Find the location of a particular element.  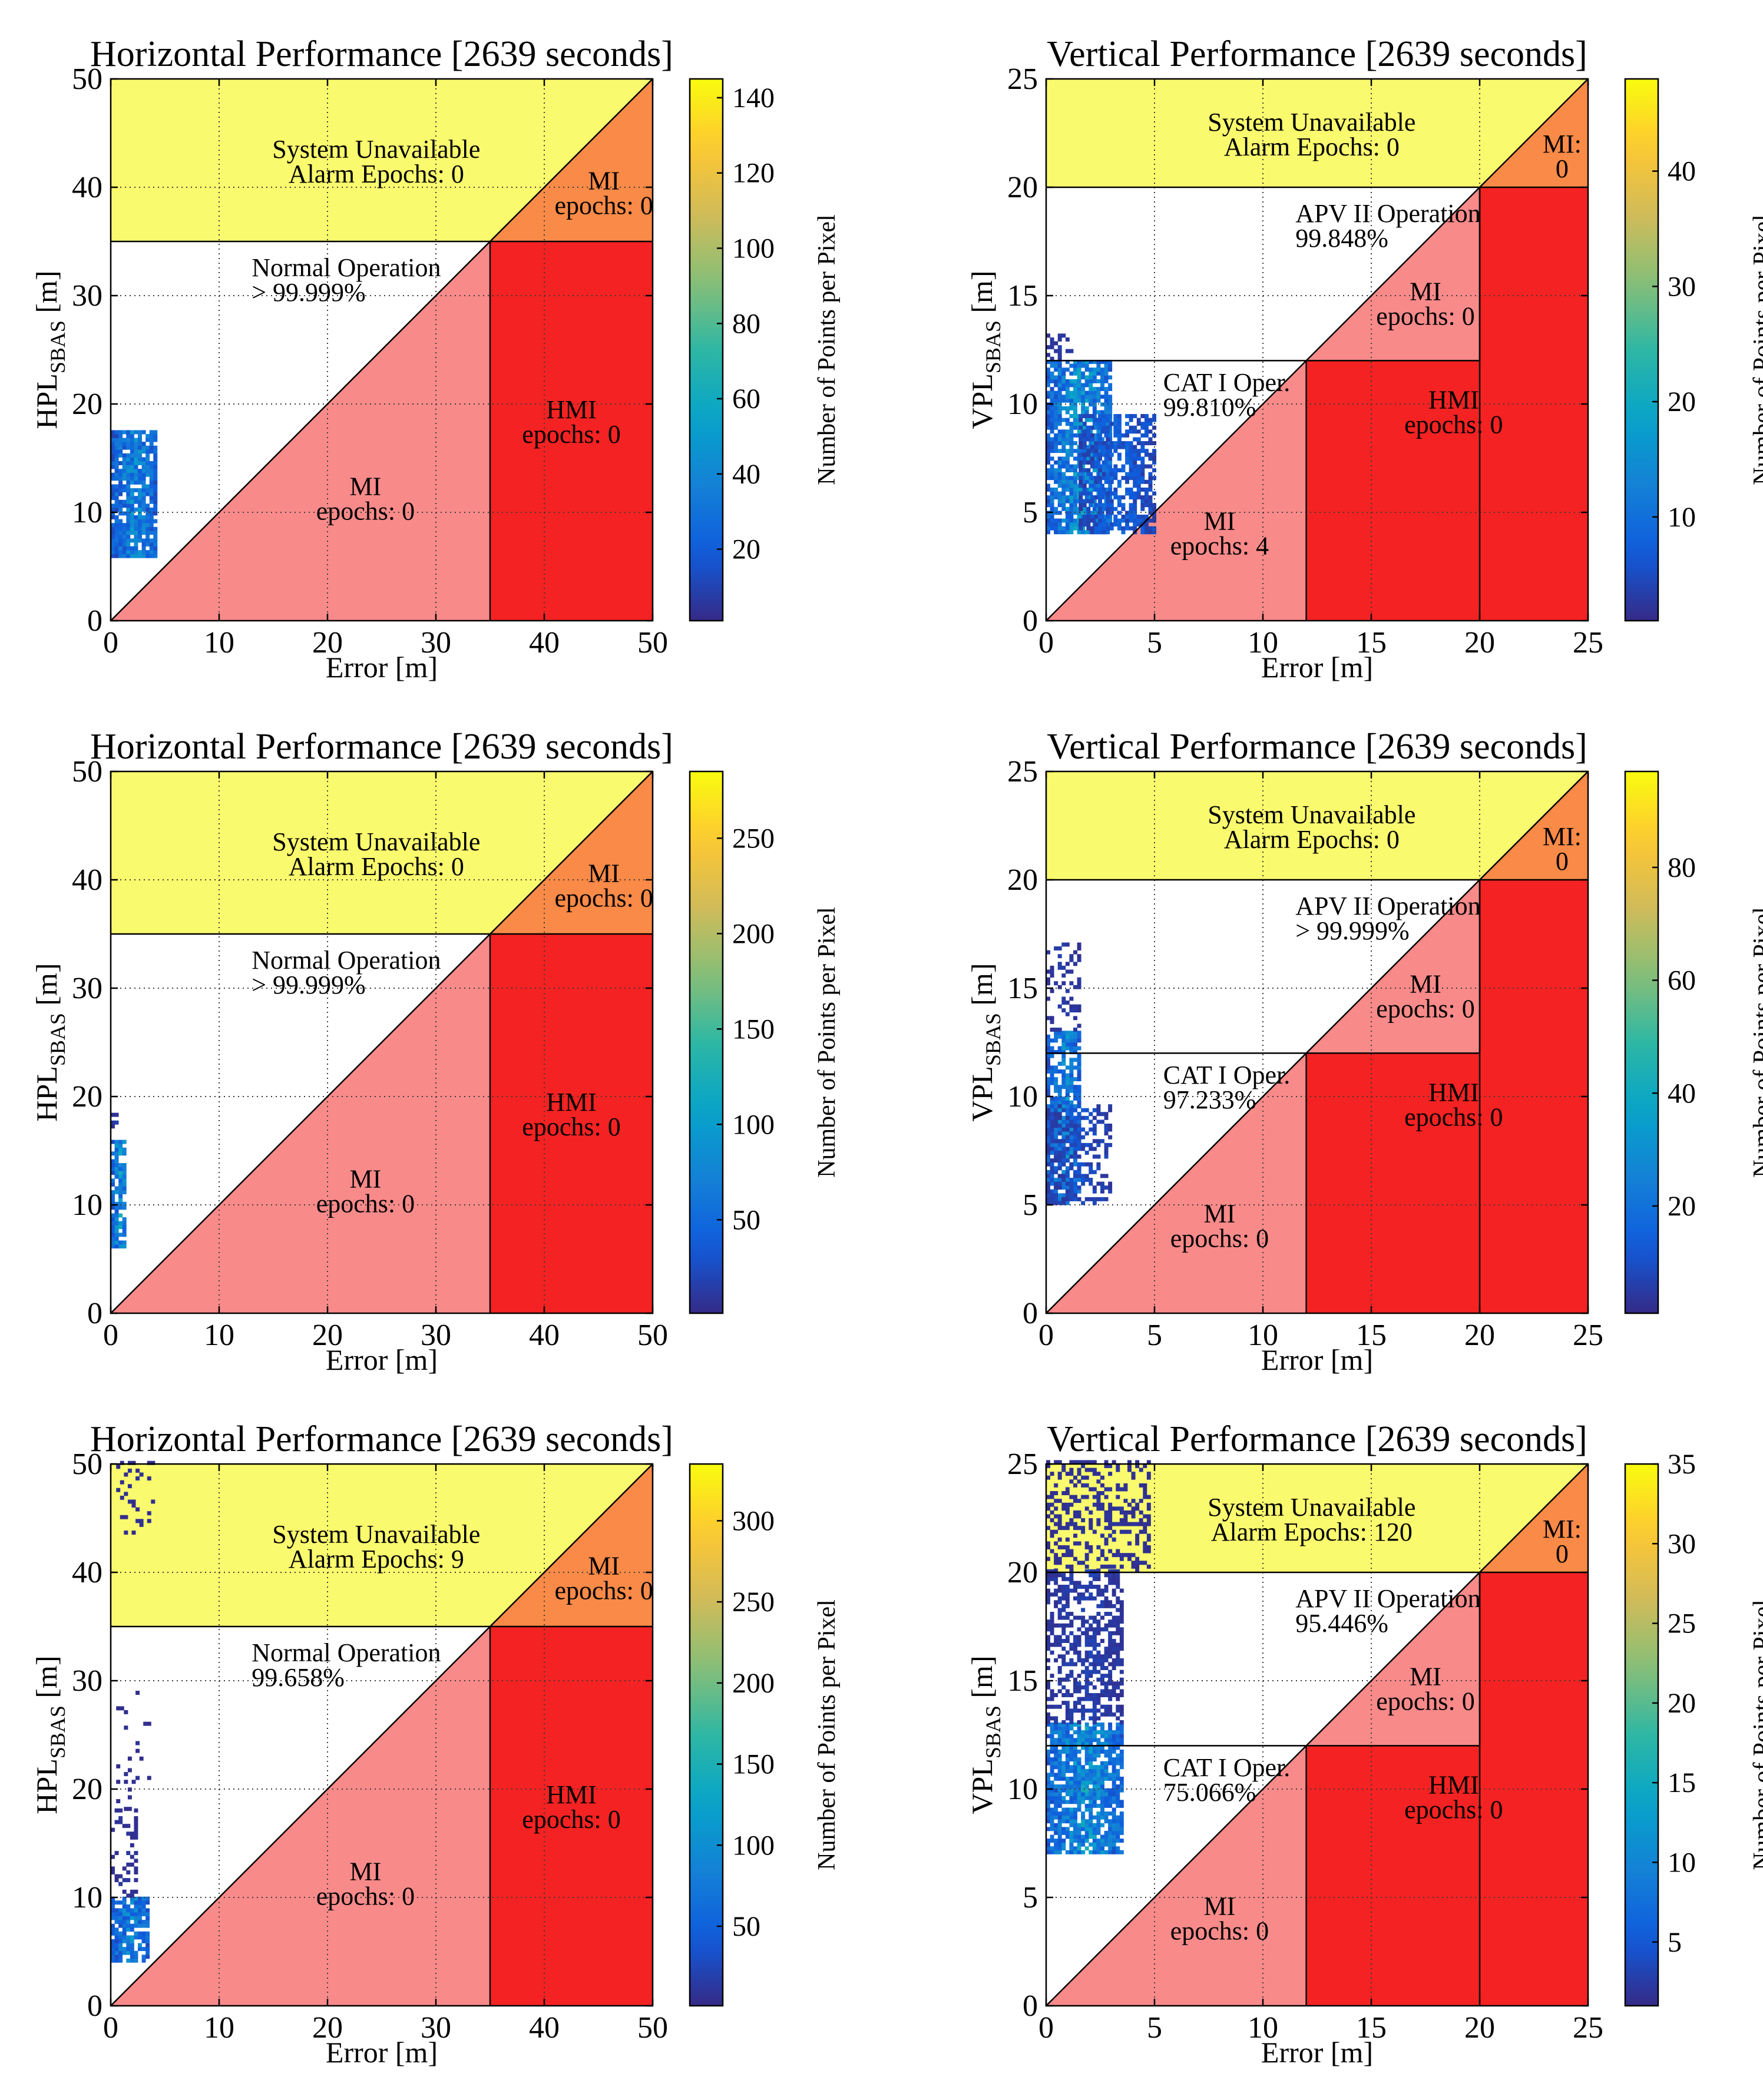

region-label-mi-corner: MI: is located at coordinates (1562, 144).